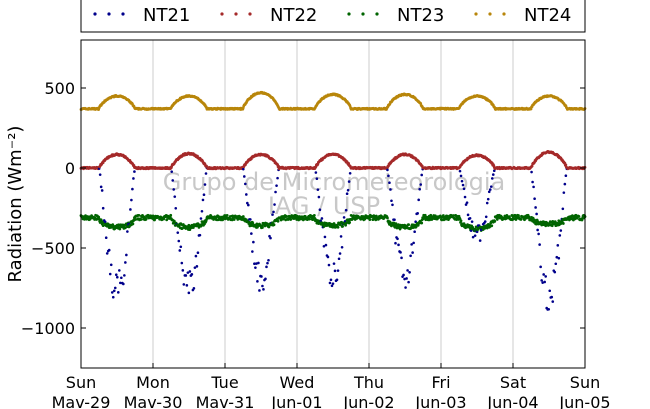 Image resolution: width=650 pixels, height=409 pixels. Describe the element at coordinates (547, 15) in the screenshot. I see `legend-label: NT24` at that location.